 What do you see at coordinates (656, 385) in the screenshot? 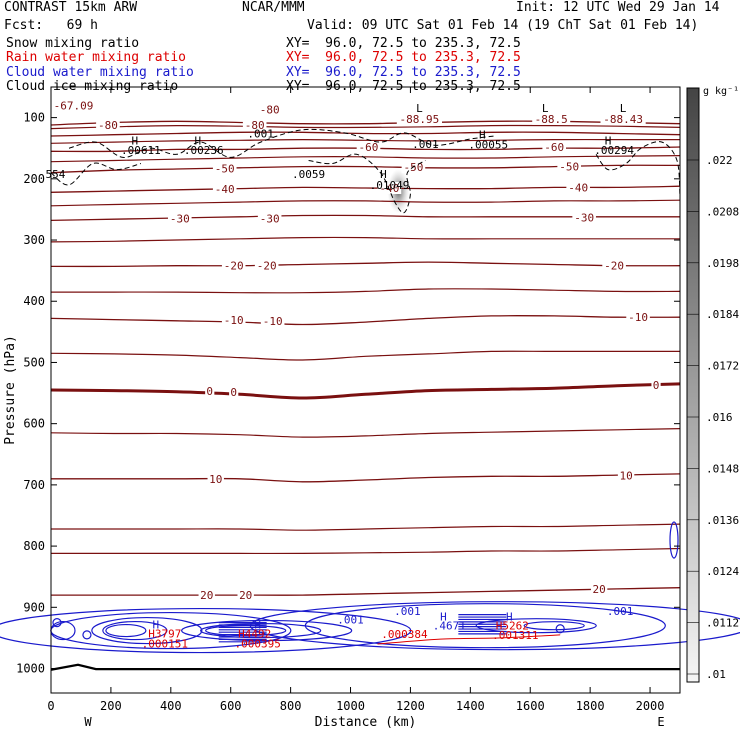
I see `isotherm-label: 0` at bounding box center [656, 385].